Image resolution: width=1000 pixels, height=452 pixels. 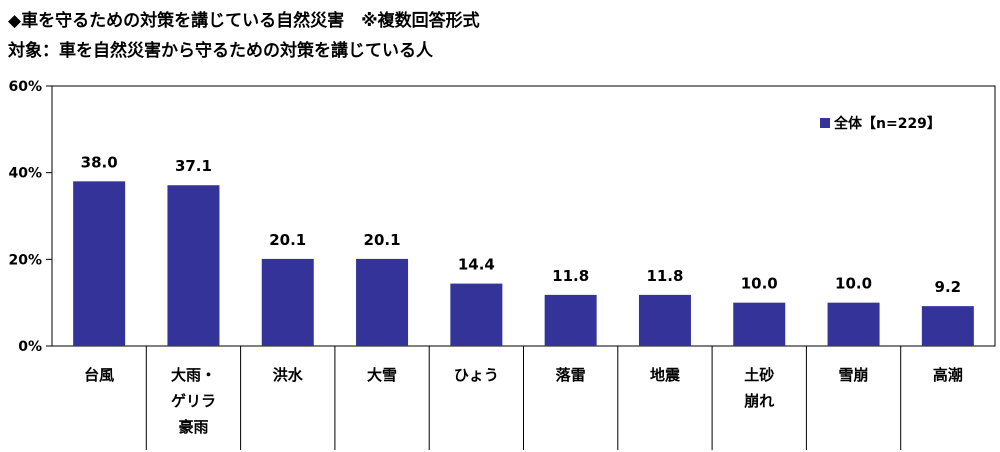 I want to click on category-label: 雪崩, so click(x=854, y=375).